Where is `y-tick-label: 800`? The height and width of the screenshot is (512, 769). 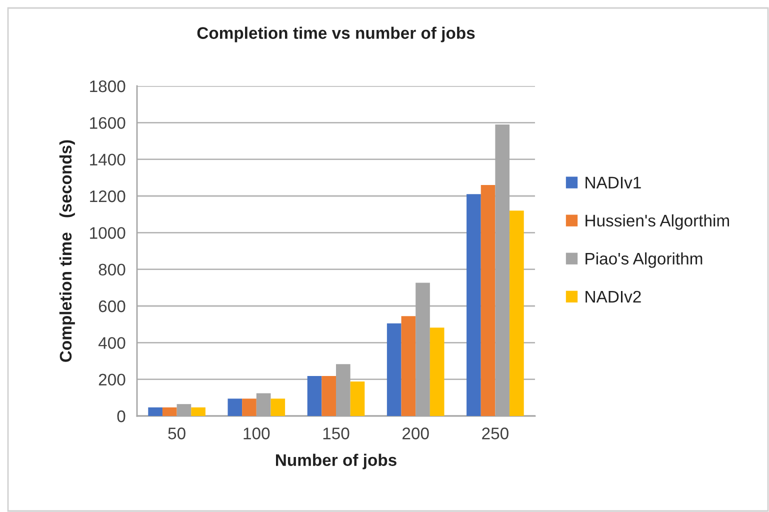 y-tick-label: 800 is located at coordinates (112, 270).